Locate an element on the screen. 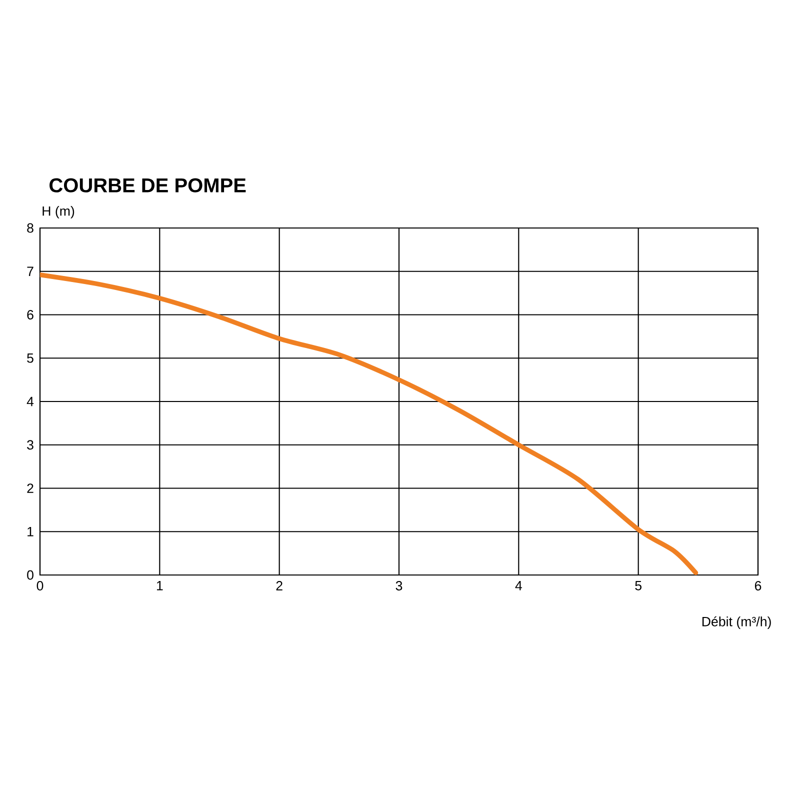  y-tick-label: 1 is located at coordinates (31, 531).